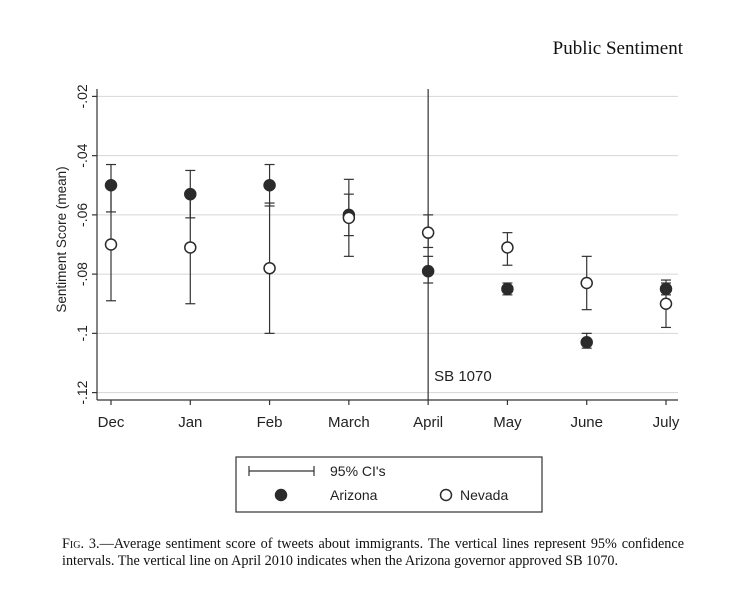  Describe the element at coordinates (428, 422) in the screenshot. I see `x-tick-label: April` at that location.